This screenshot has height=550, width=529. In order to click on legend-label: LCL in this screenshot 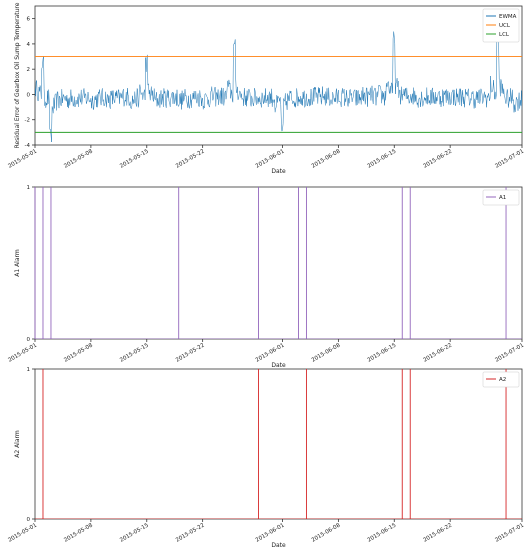, I will do `click(504, 35)`.